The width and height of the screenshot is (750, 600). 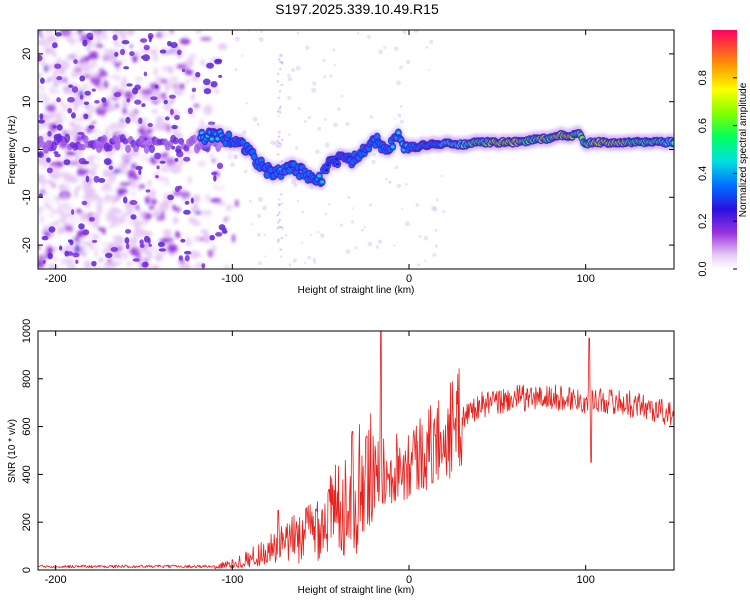 I want to click on colorbar-tick-label: 0.4, so click(x=703, y=173).